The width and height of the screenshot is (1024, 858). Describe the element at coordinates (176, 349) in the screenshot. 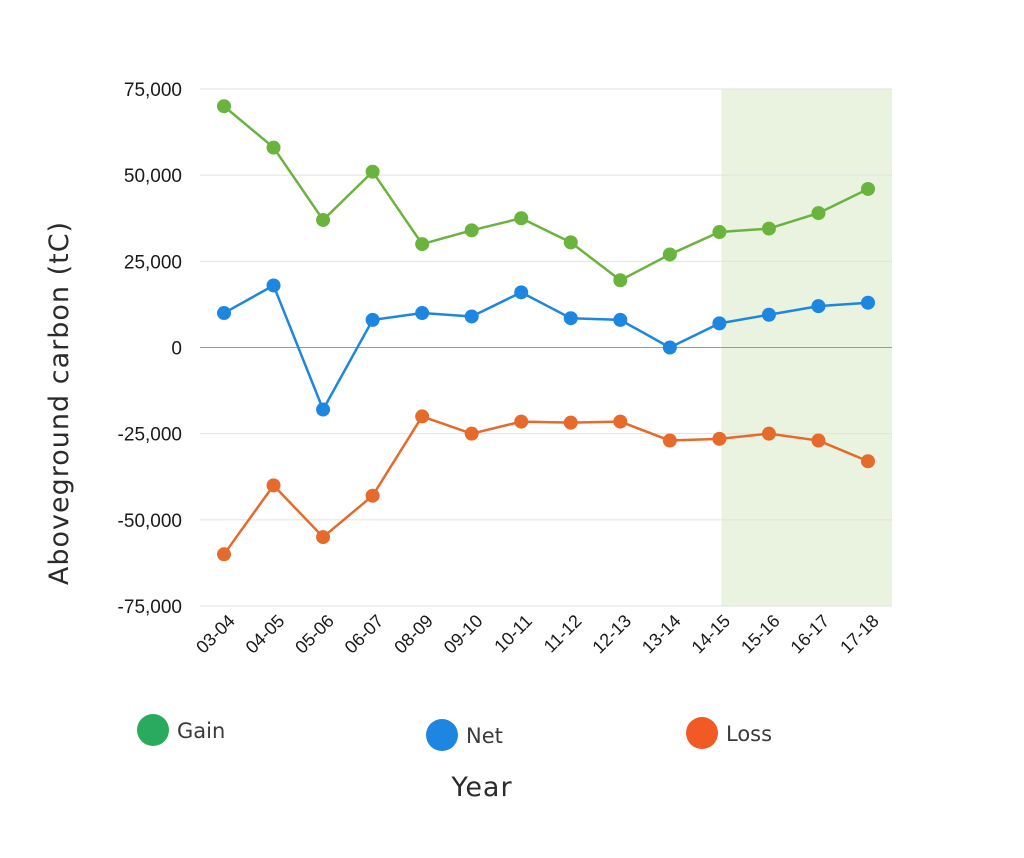

I see `y-tick-label: 0` at that location.